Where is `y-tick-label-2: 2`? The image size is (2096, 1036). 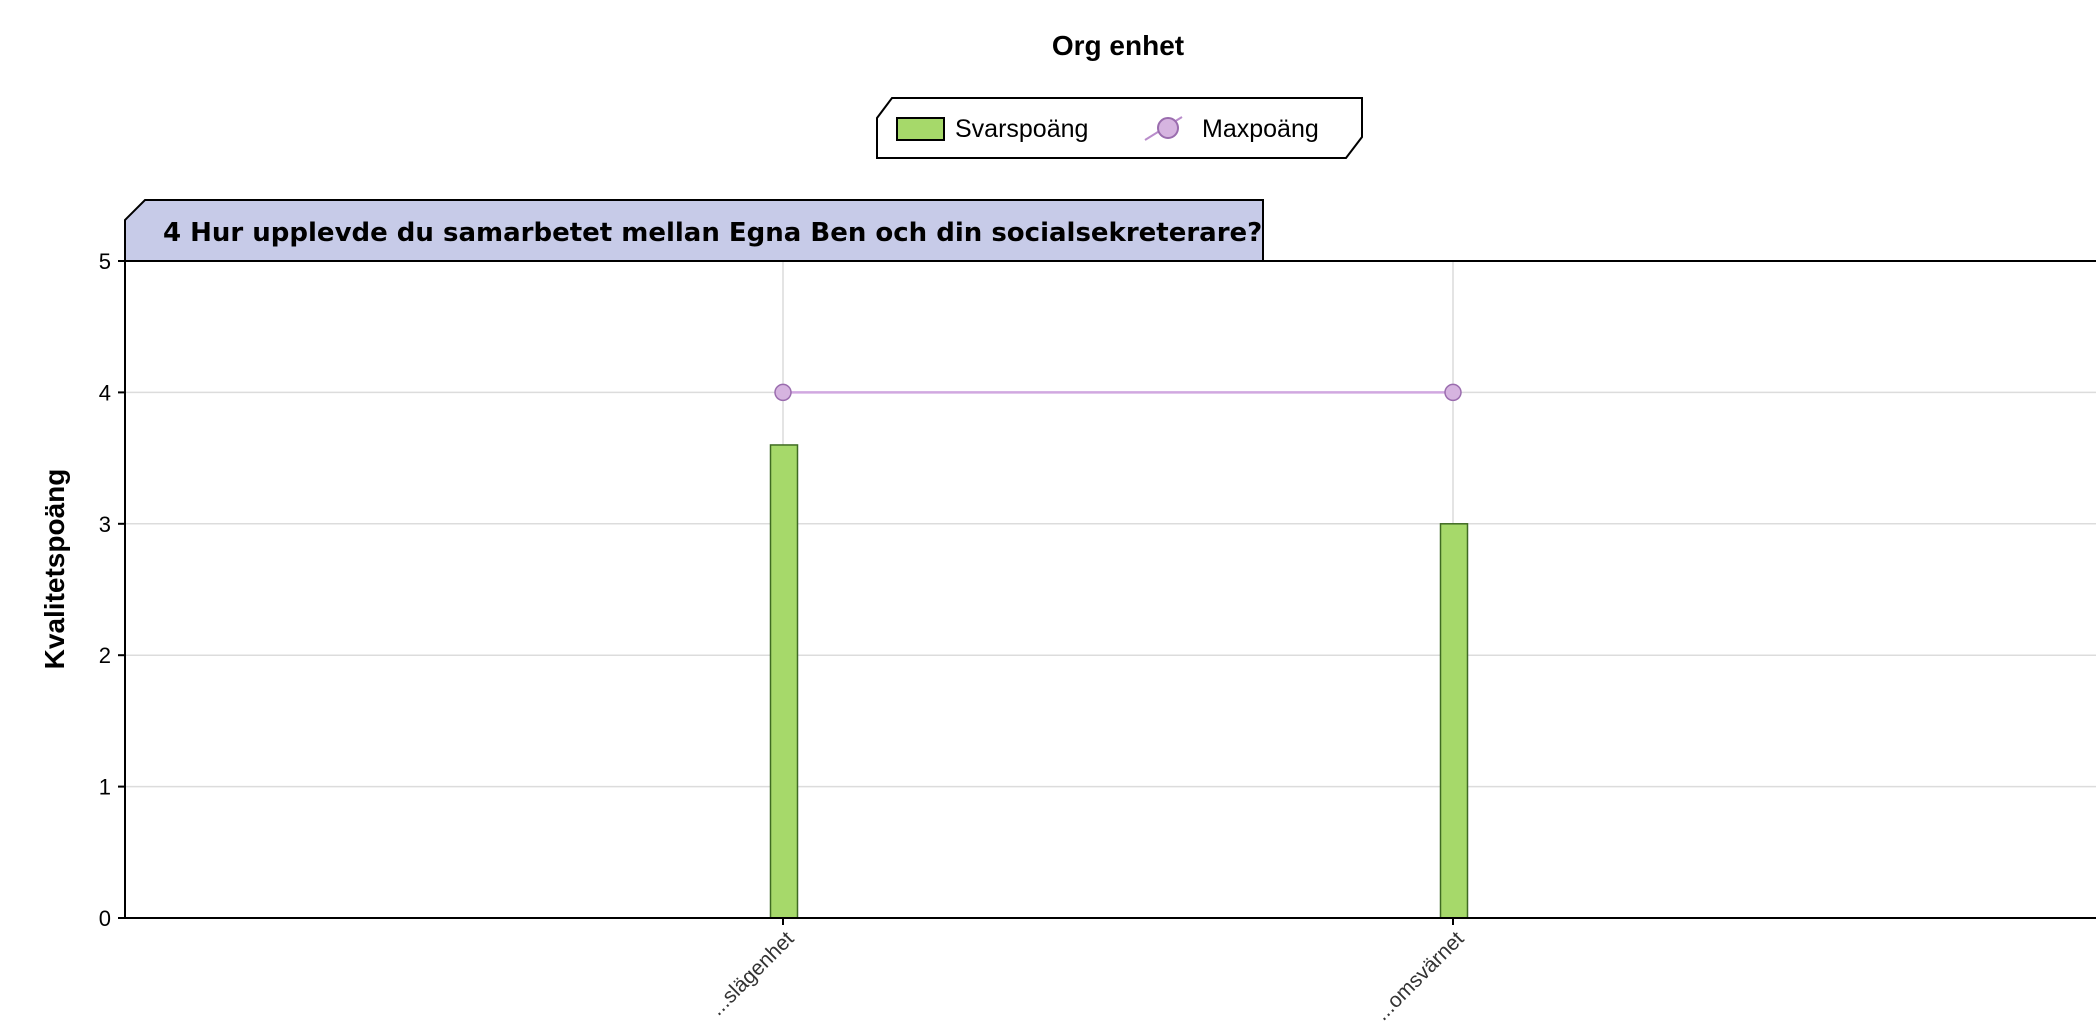 y-tick-label-2: 2 is located at coordinates (105, 655).